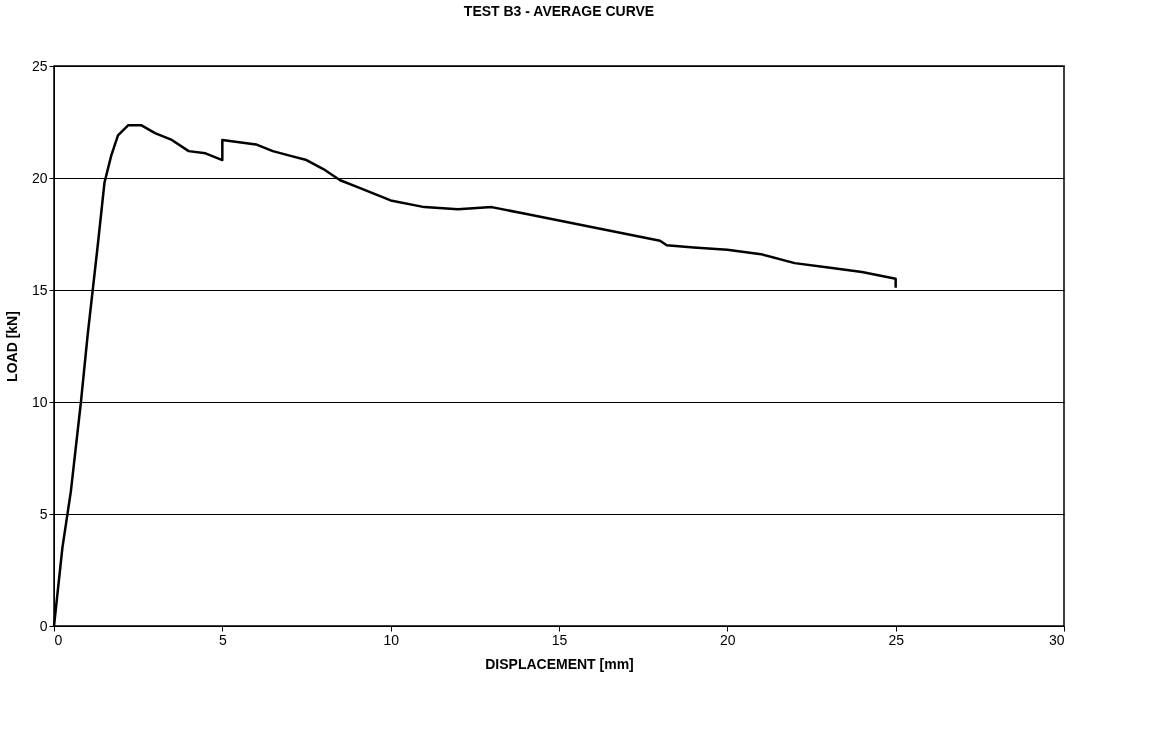  Describe the element at coordinates (728, 639) in the screenshot. I see `x-tick-label: 20` at that location.